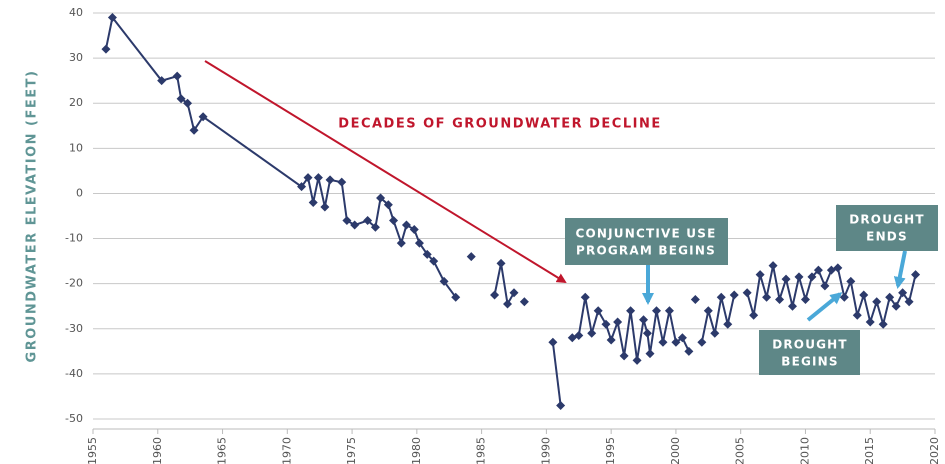  I want to click on x-tick-label: 1970, so click(286, 450).